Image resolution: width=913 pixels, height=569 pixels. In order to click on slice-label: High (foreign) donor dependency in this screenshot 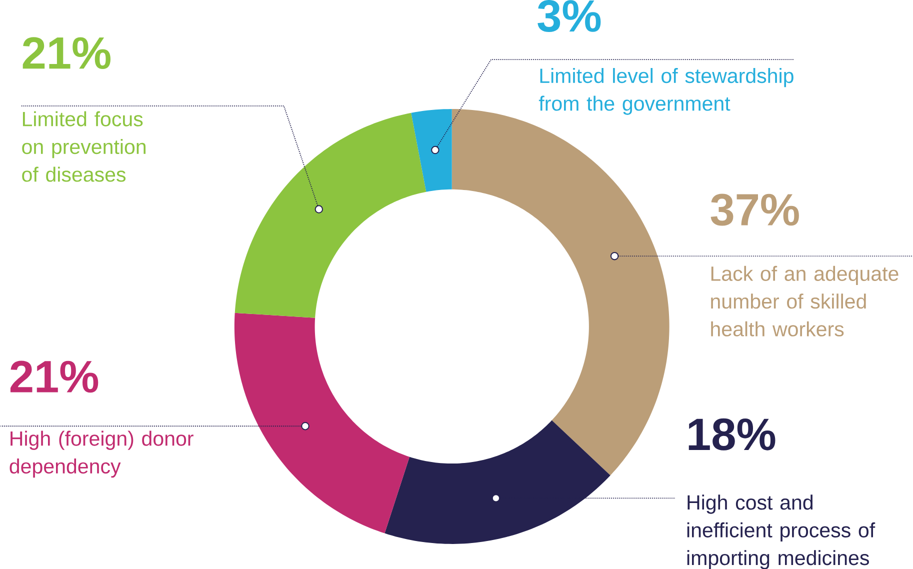, I will do `click(102, 454)`.